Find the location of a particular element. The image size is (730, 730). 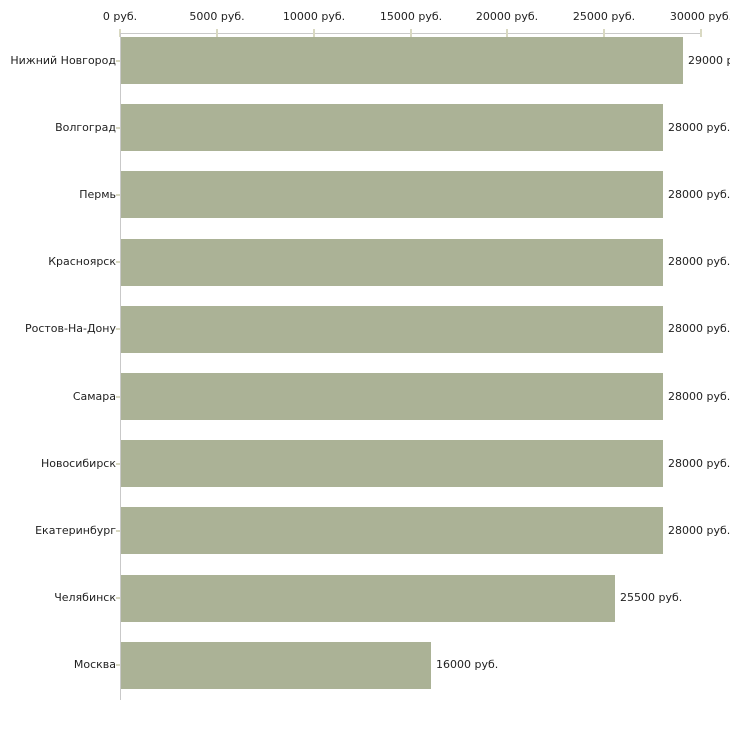

value-label: 16000 руб. is located at coordinates (467, 664).